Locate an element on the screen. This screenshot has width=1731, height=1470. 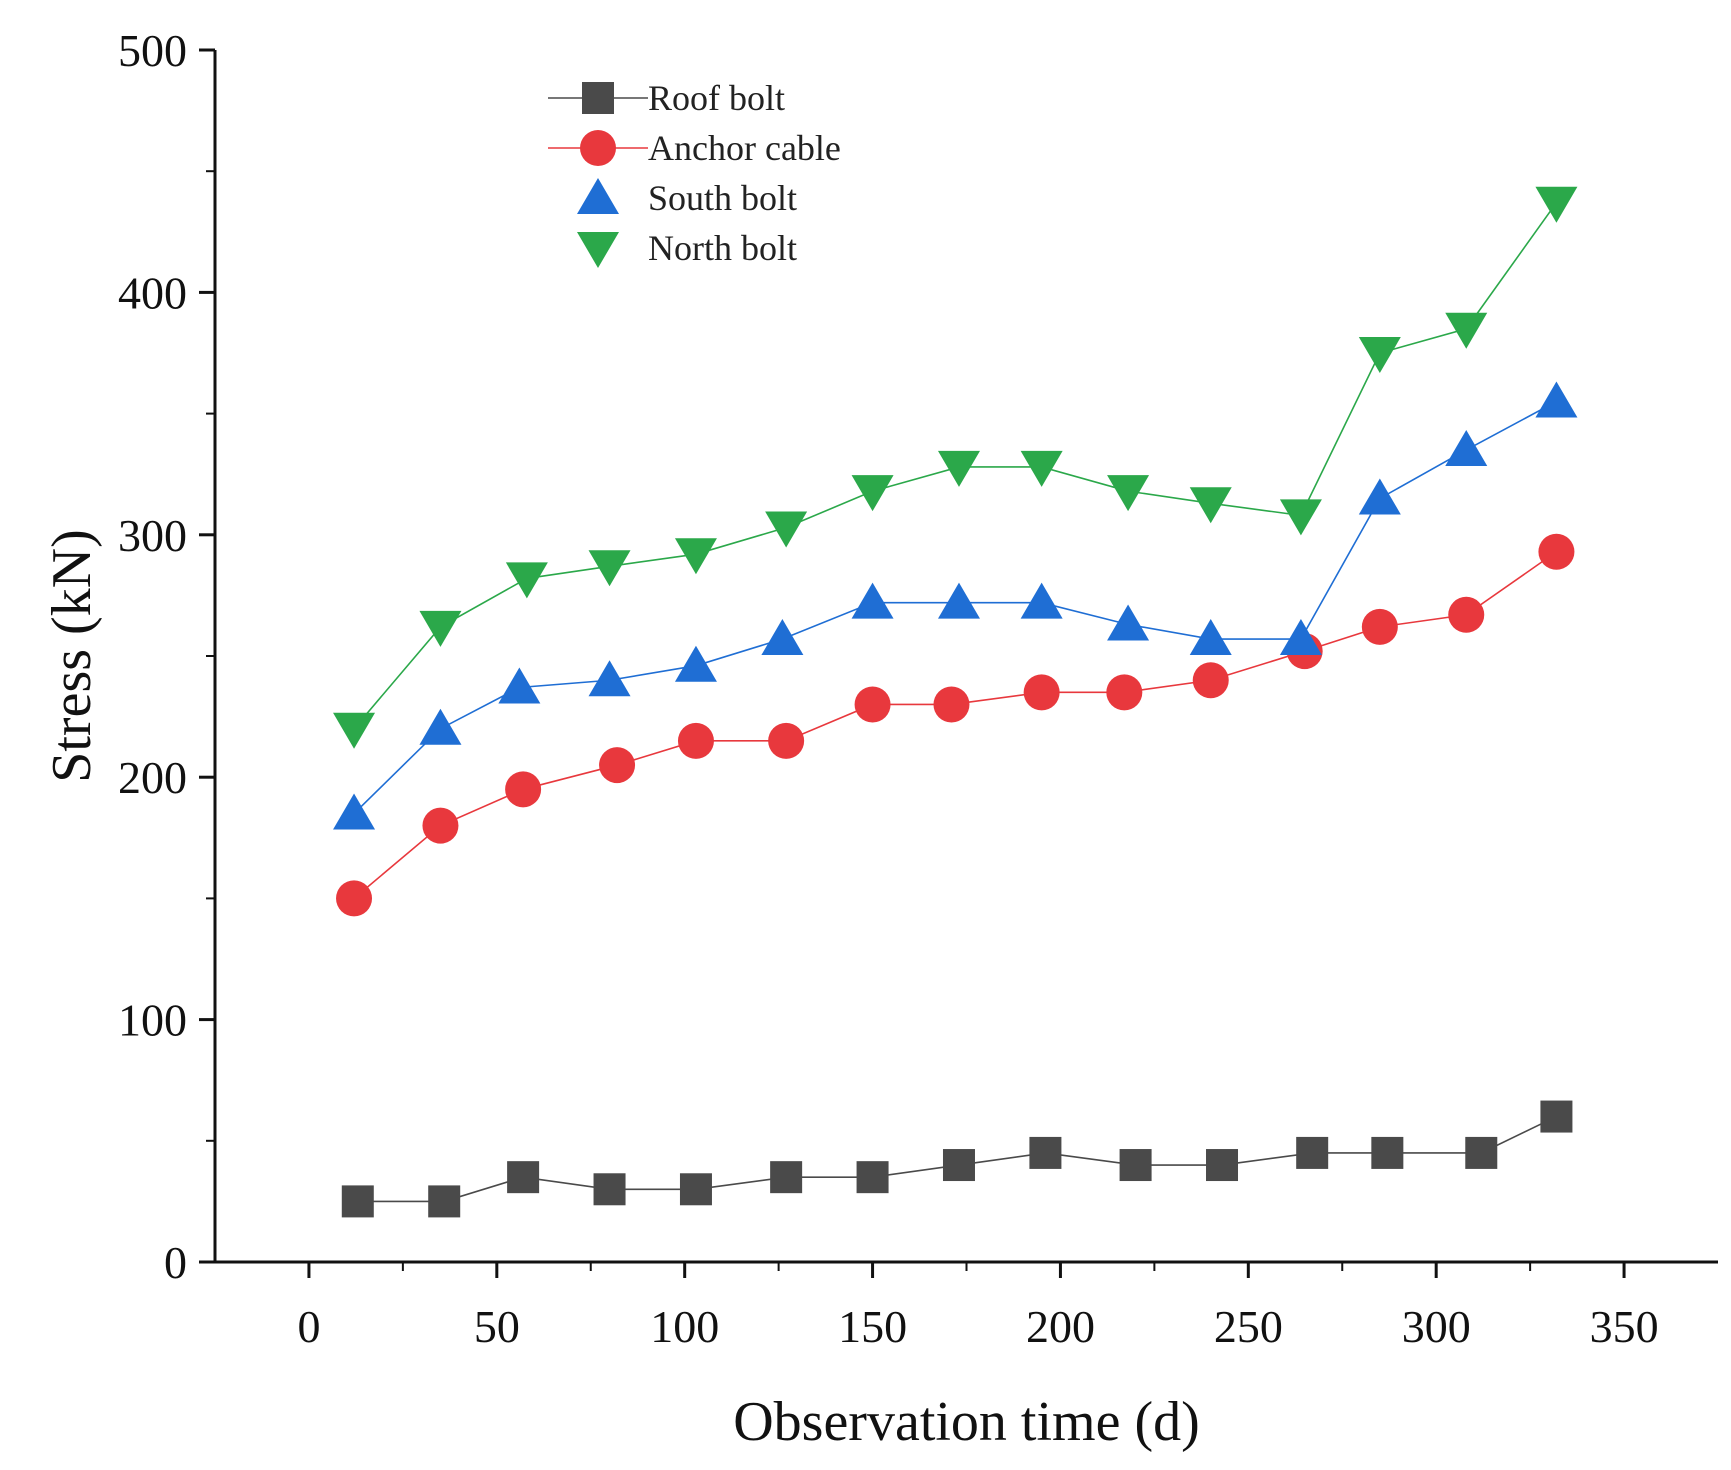
legend-label-anchor-cable: Anchor cable is located at coordinates (744, 148).